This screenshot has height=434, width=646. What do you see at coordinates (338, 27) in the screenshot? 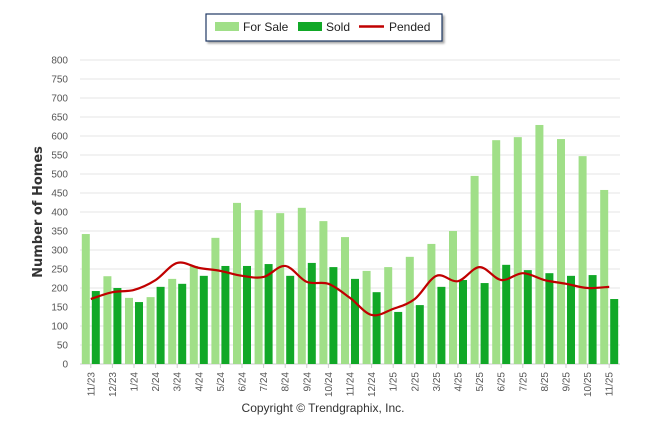
I see `legend-label-sold: Sold` at bounding box center [338, 27].